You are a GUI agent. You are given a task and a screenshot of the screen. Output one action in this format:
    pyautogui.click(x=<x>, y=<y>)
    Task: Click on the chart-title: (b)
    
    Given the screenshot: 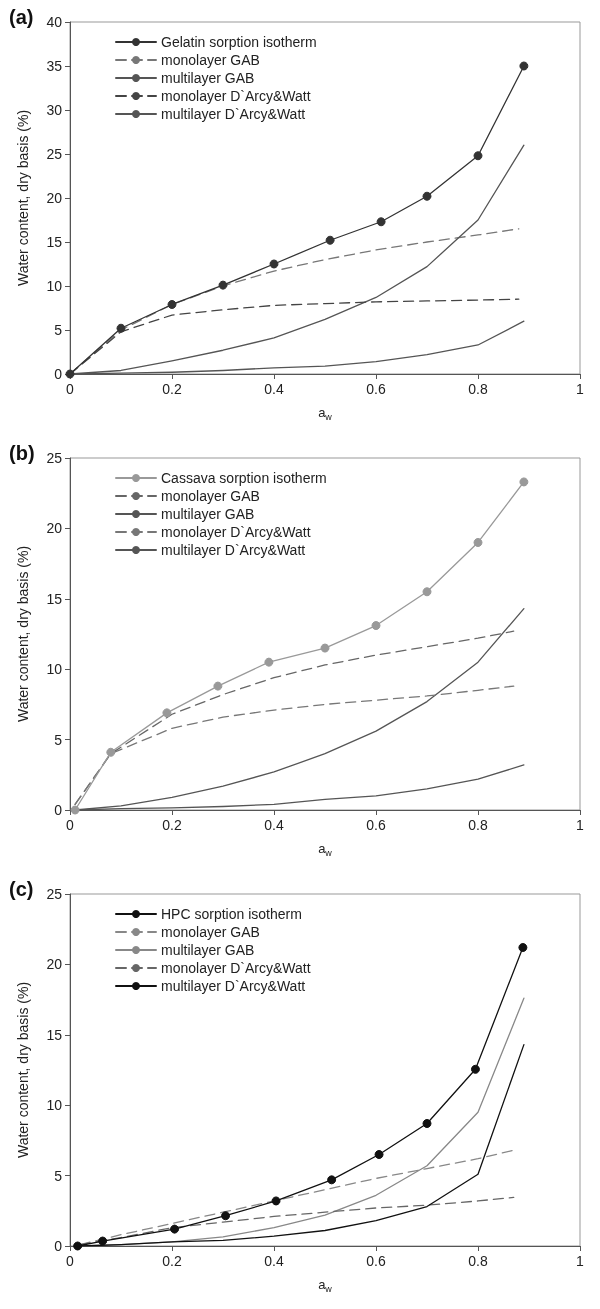 What is the action you would take?
    pyautogui.click(x=22, y=453)
    